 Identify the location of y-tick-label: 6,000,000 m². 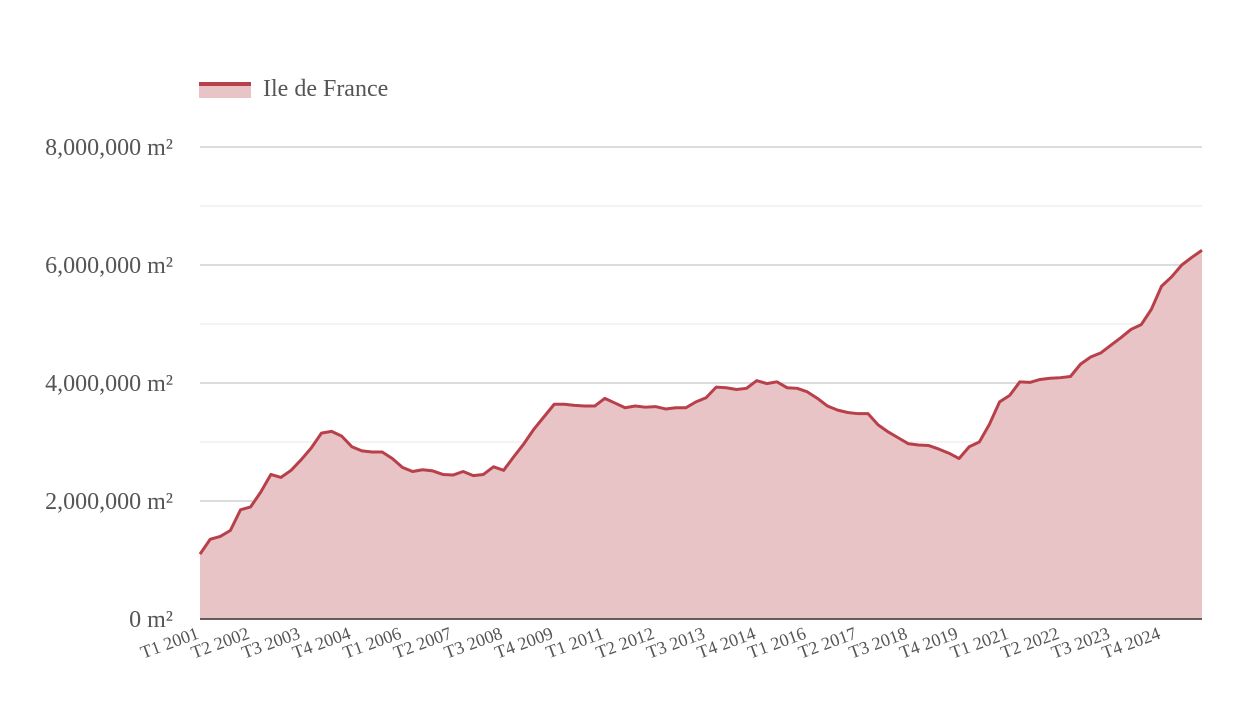
(109, 266).